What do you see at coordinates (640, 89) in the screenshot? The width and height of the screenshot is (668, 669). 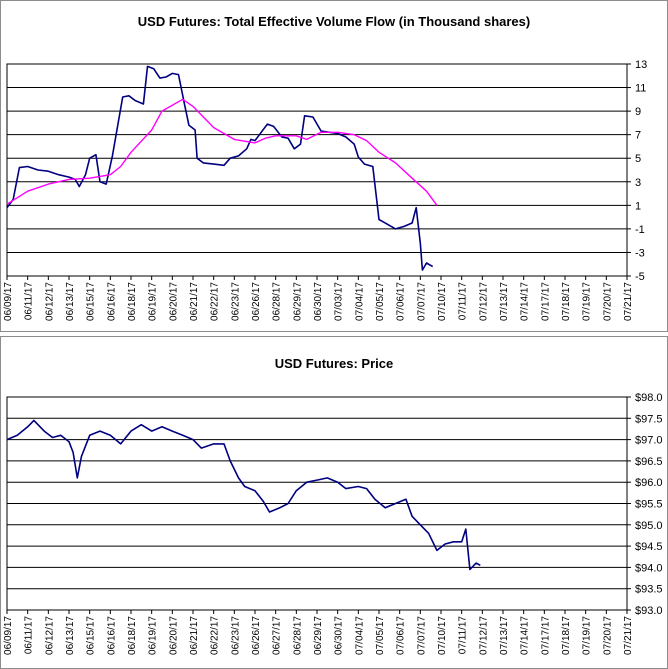 I see `y-tick-label: 11` at bounding box center [640, 89].